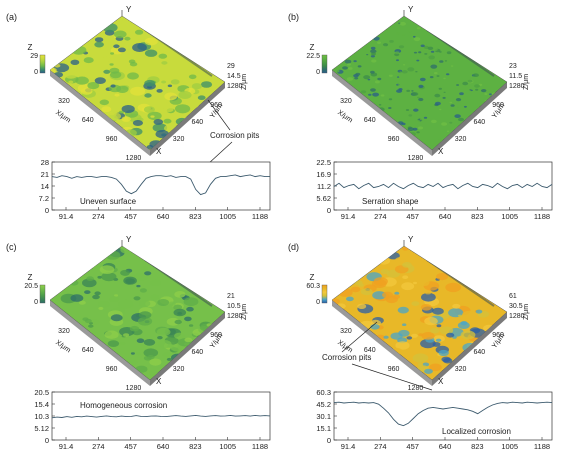 The image size is (562, 462). What do you see at coordinates (390, 201) in the screenshot?
I see `profile-label: Serration shape` at bounding box center [390, 201].